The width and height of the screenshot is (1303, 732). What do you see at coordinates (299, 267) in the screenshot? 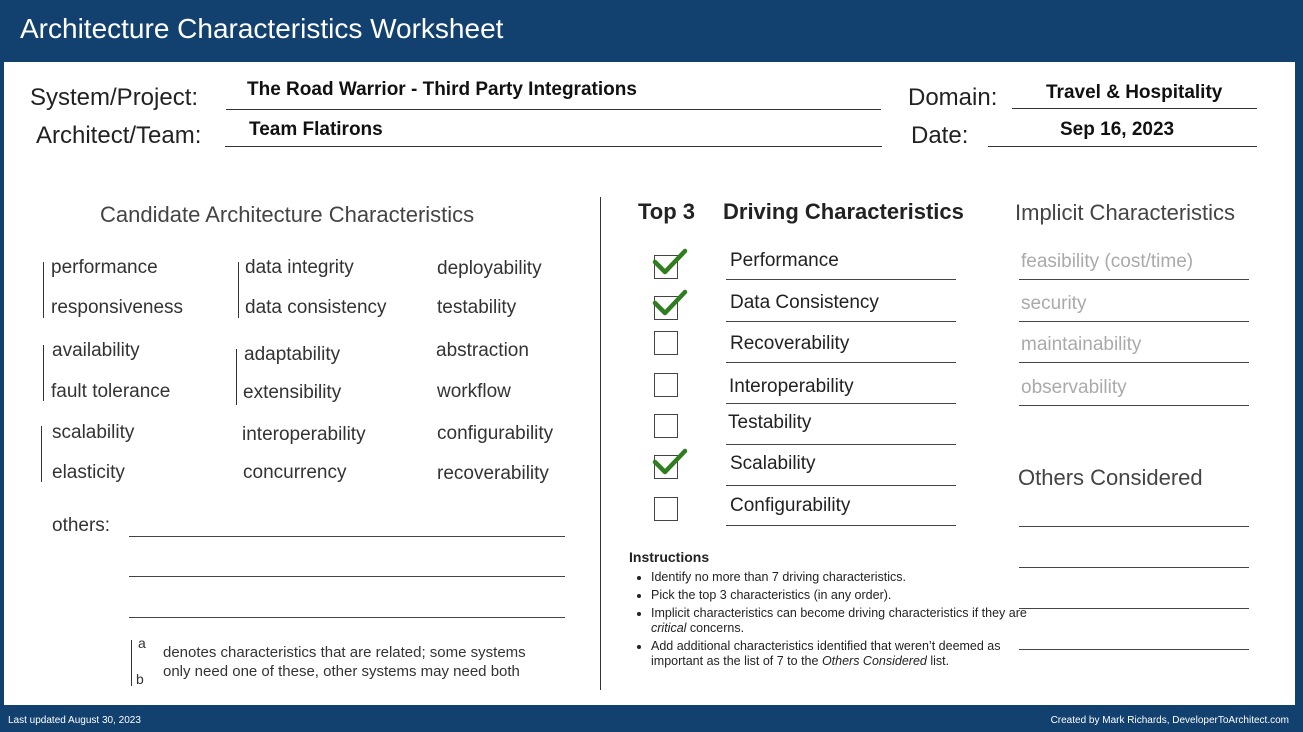
I see `candidate-item: data integrity` at bounding box center [299, 267].